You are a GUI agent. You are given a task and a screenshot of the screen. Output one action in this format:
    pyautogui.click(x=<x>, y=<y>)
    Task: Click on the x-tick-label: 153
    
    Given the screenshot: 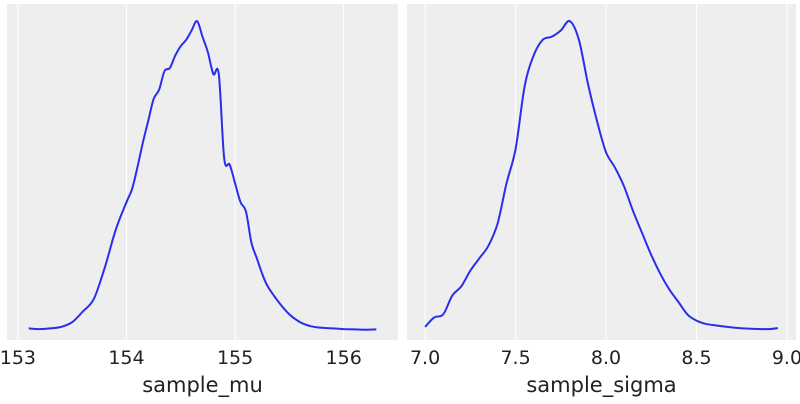 What is the action you would take?
    pyautogui.click(x=18, y=358)
    